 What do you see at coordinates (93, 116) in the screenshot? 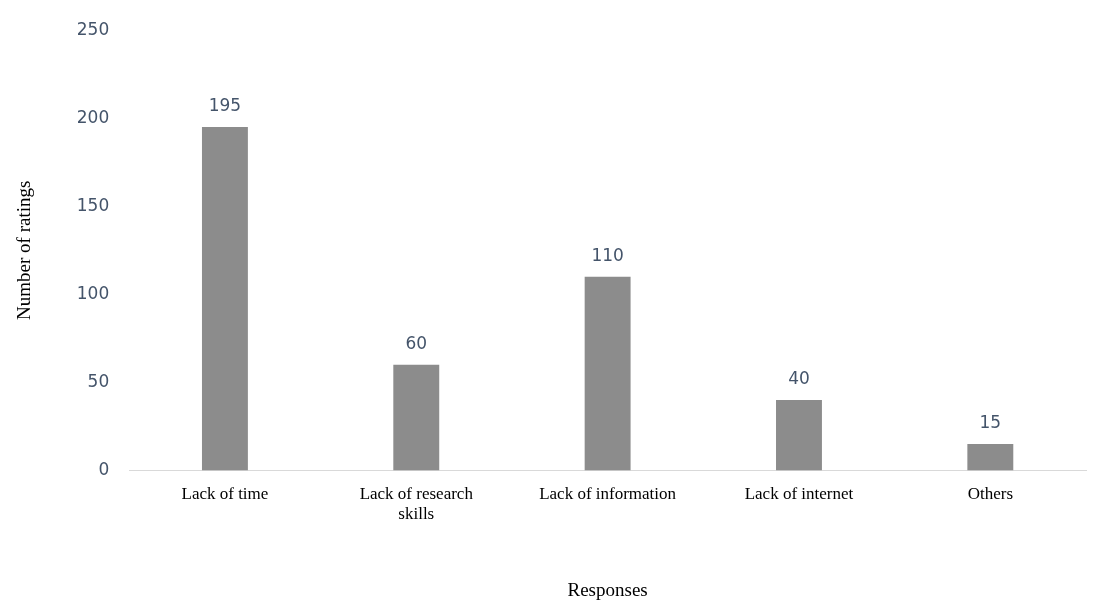
I see `y-tick-label: 200` at bounding box center [93, 116].